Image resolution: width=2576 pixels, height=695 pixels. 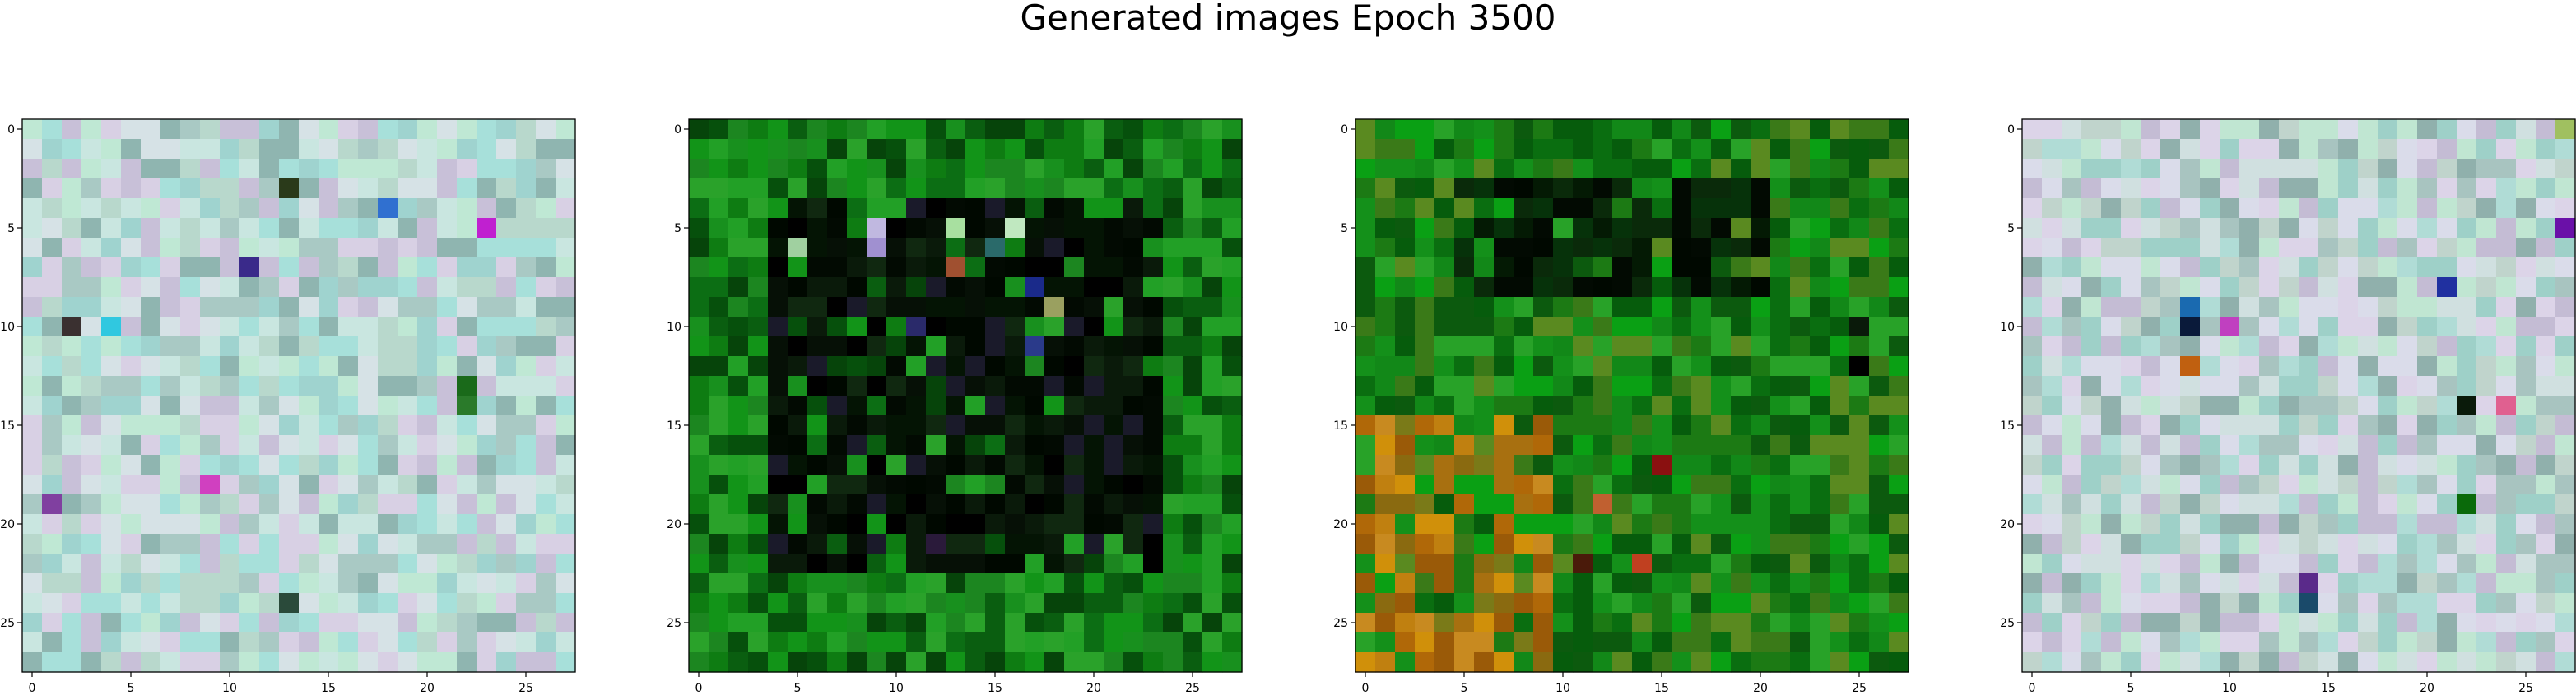 I want to click on figure-title: Generated images Epoch 3500, so click(x=1288, y=19).